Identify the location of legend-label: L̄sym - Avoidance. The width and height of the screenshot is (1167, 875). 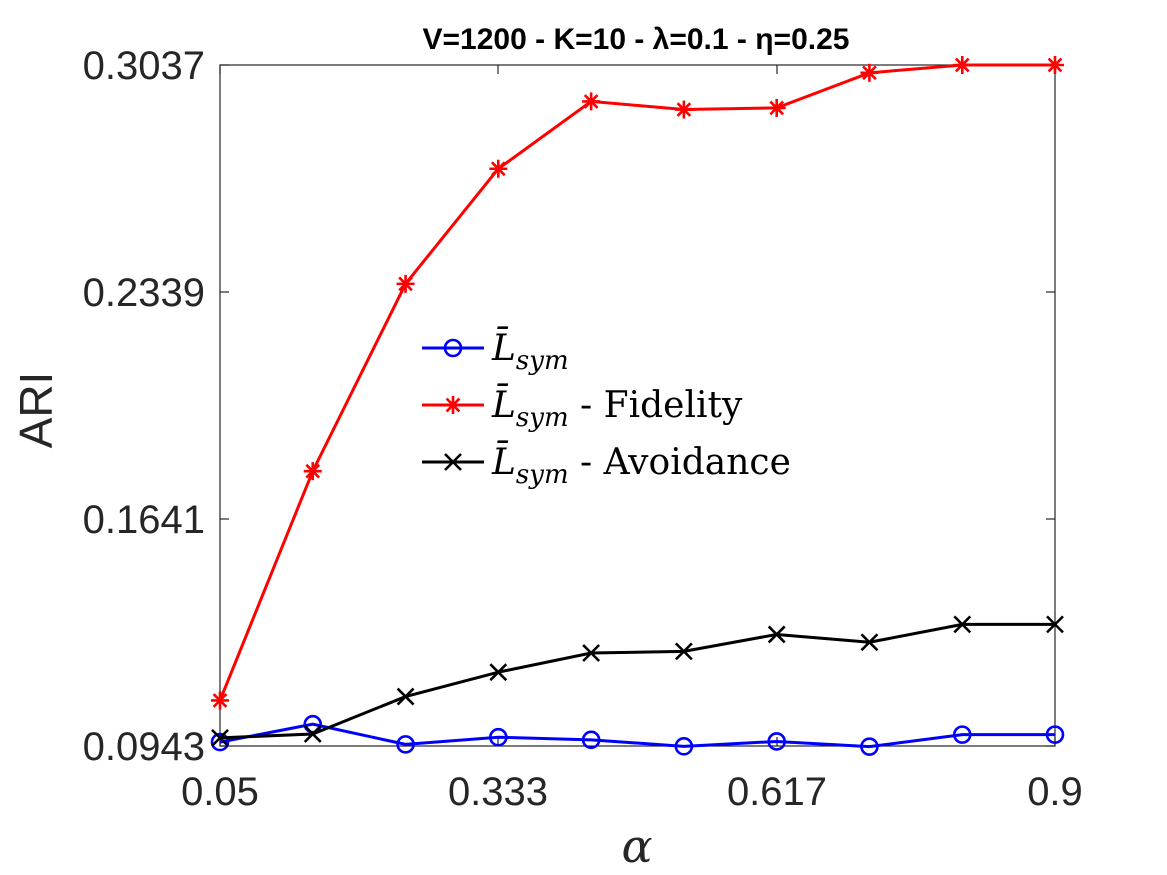
(641, 465).